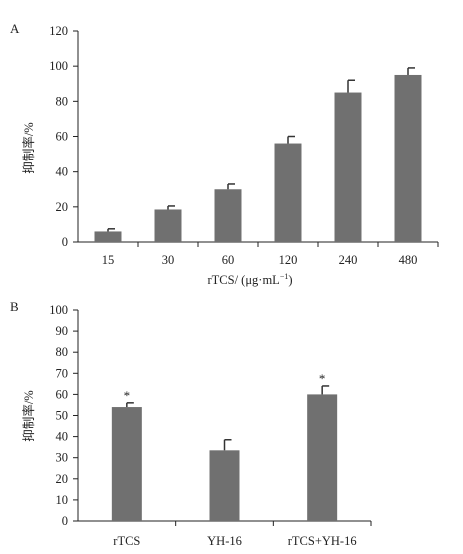 This screenshot has width=463, height=554. I want to click on x-tick-label: 60, so click(228, 260).